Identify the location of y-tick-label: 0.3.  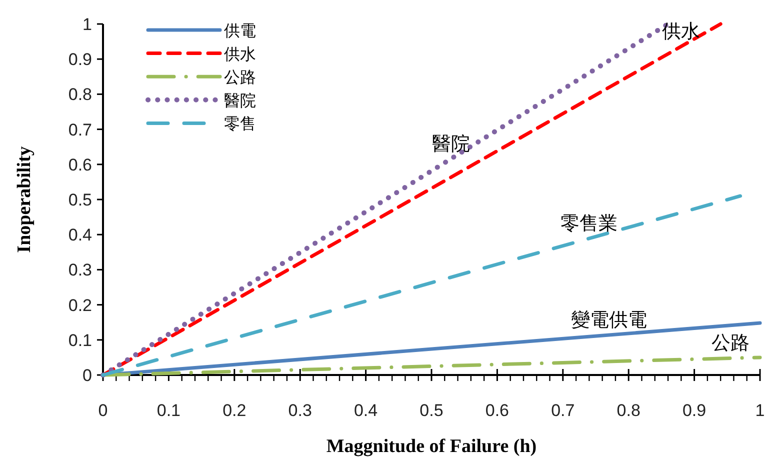
(80, 270).